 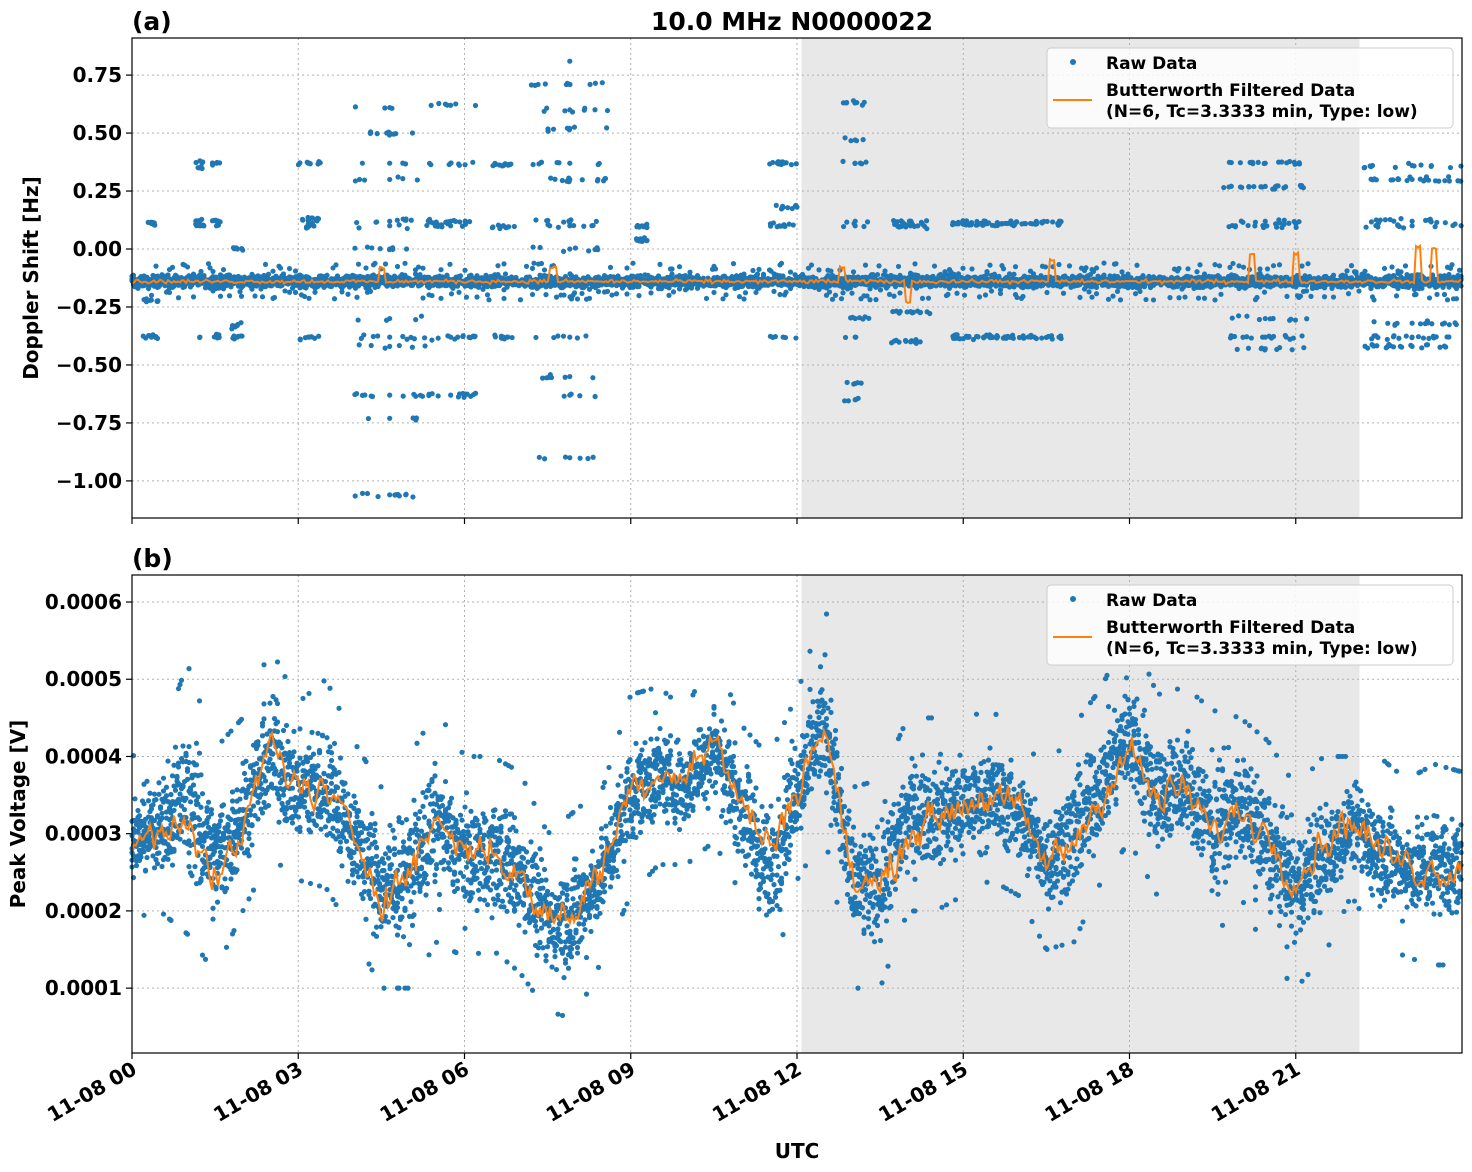 What do you see at coordinates (89, 481) in the screenshot?
I see `y-tick-label: −1.00` at bounding box center [89, 481].